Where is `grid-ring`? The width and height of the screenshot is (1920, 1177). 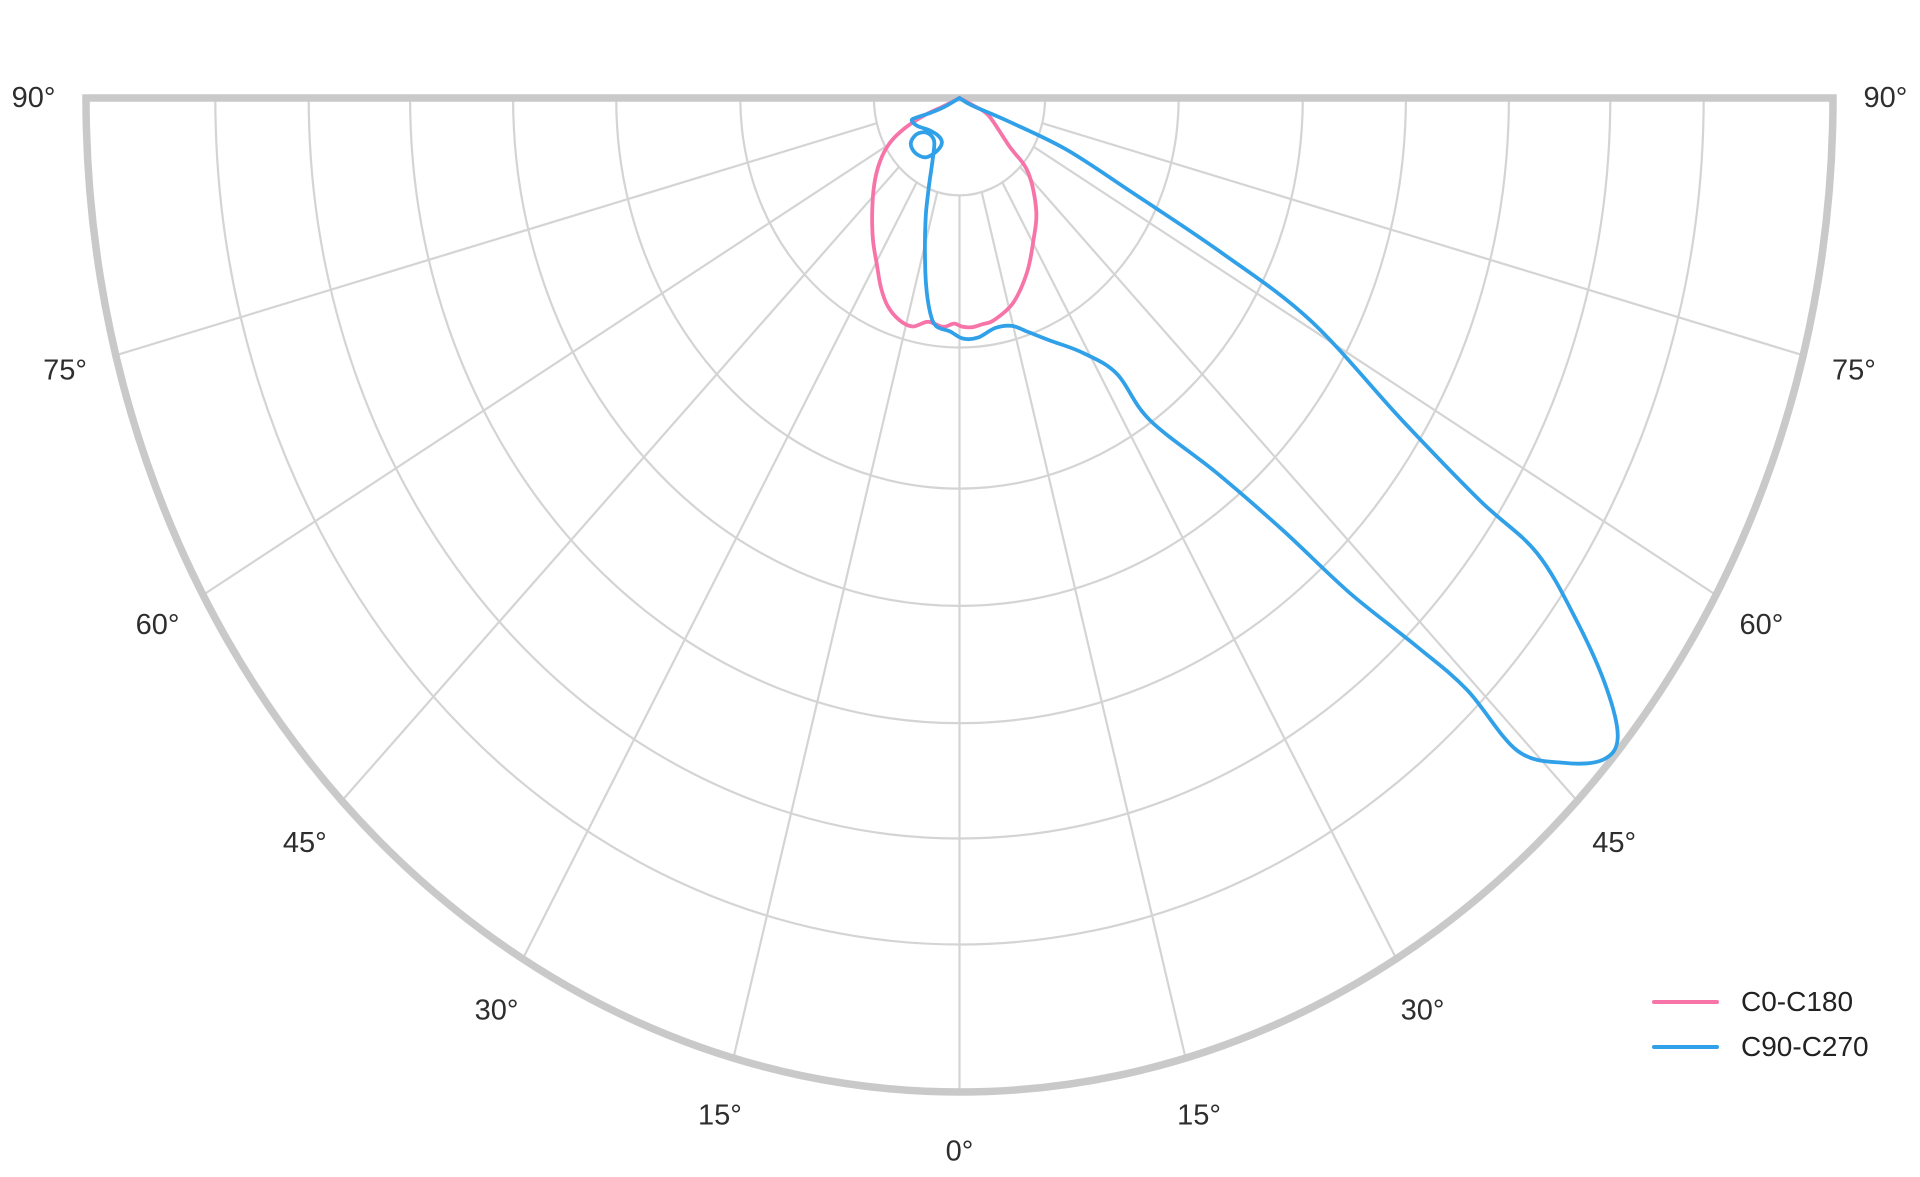 grid-ring is located at coordinates (959, 147).